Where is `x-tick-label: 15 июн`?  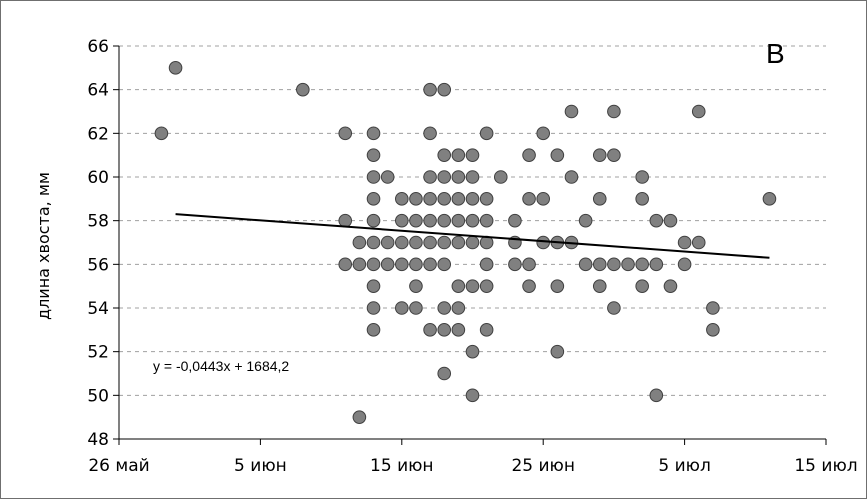 x-tick-label: 15 июн is located at coordinates (402, 466).